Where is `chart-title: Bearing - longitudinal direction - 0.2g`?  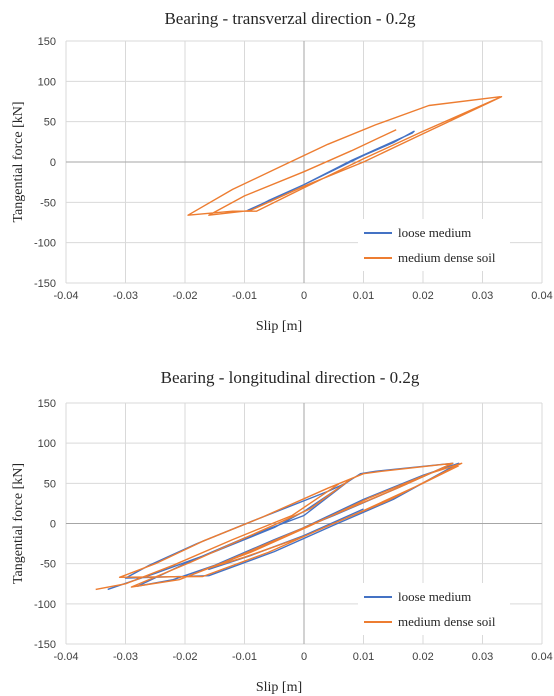
chart-title: Bearing - longitudinal direction - 0.2g is located at coordinates (290, 377).